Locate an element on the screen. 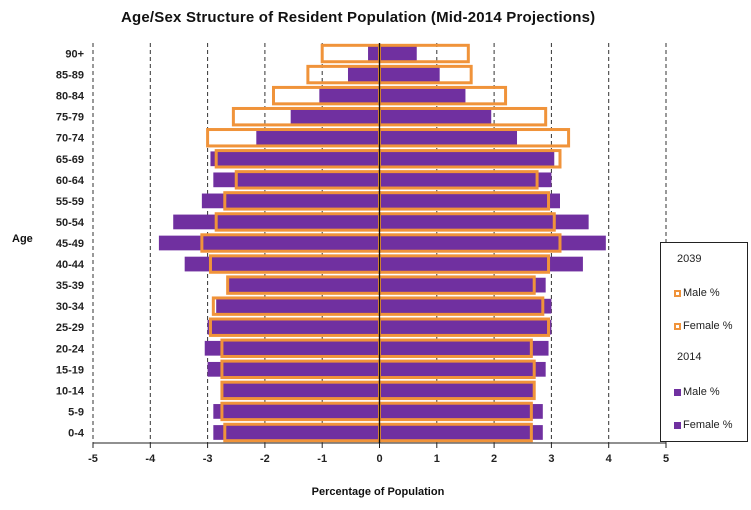  y-tick-label: 15-19 is located at coordinates (70, 370).